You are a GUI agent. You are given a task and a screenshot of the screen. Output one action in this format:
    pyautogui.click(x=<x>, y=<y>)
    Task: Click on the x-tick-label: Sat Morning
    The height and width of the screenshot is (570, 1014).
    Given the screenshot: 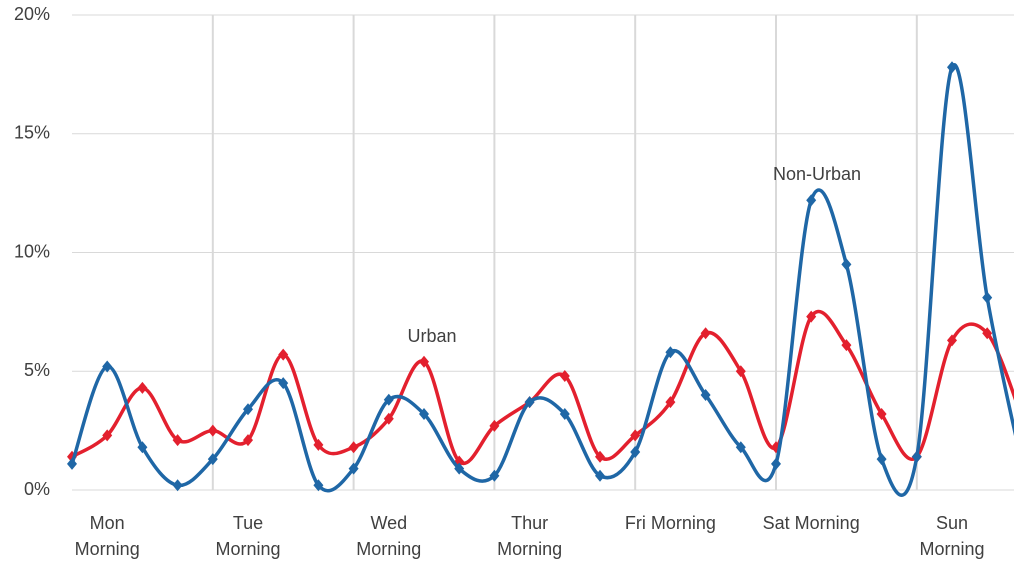 What is the action you would take?
    pyautogui.click(x=811, y=523)
    